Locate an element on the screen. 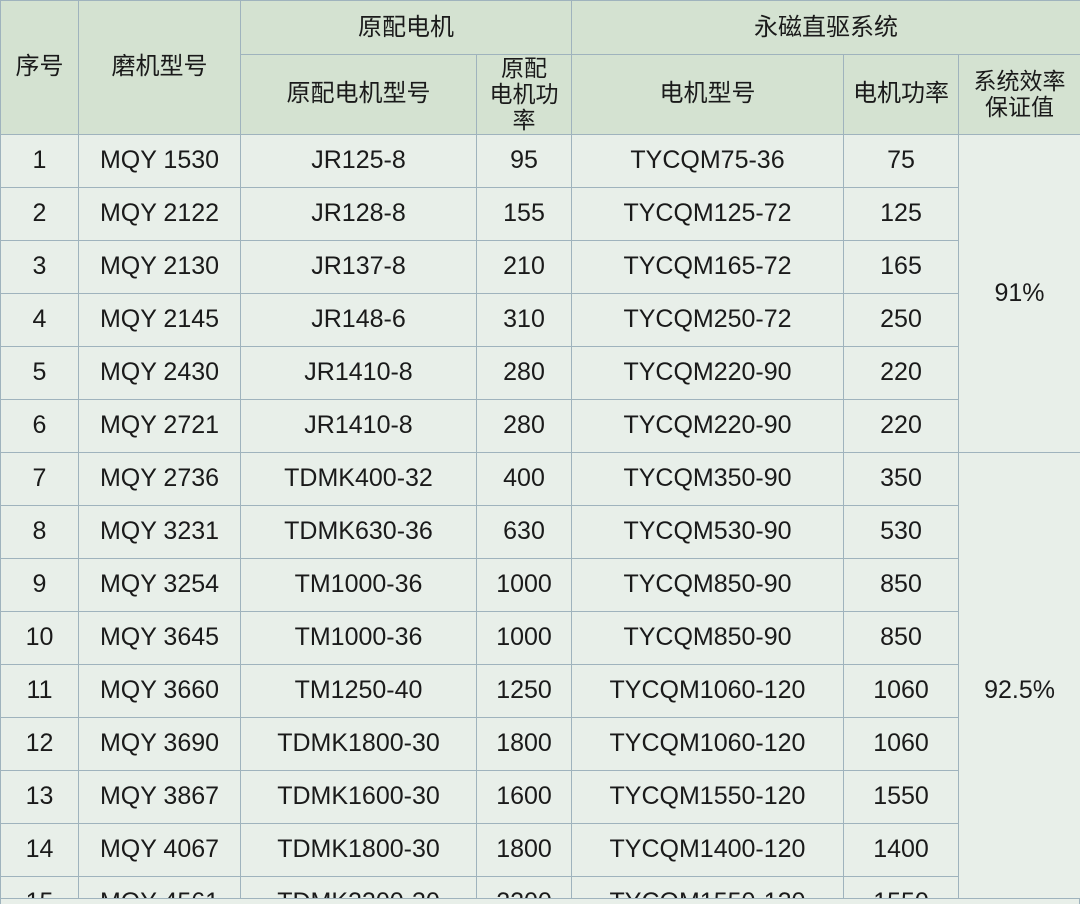  table-row: 6 MQY 2721 JR1410-8 280 TYCQM220-90 220 is located at coordinates (540, 425).